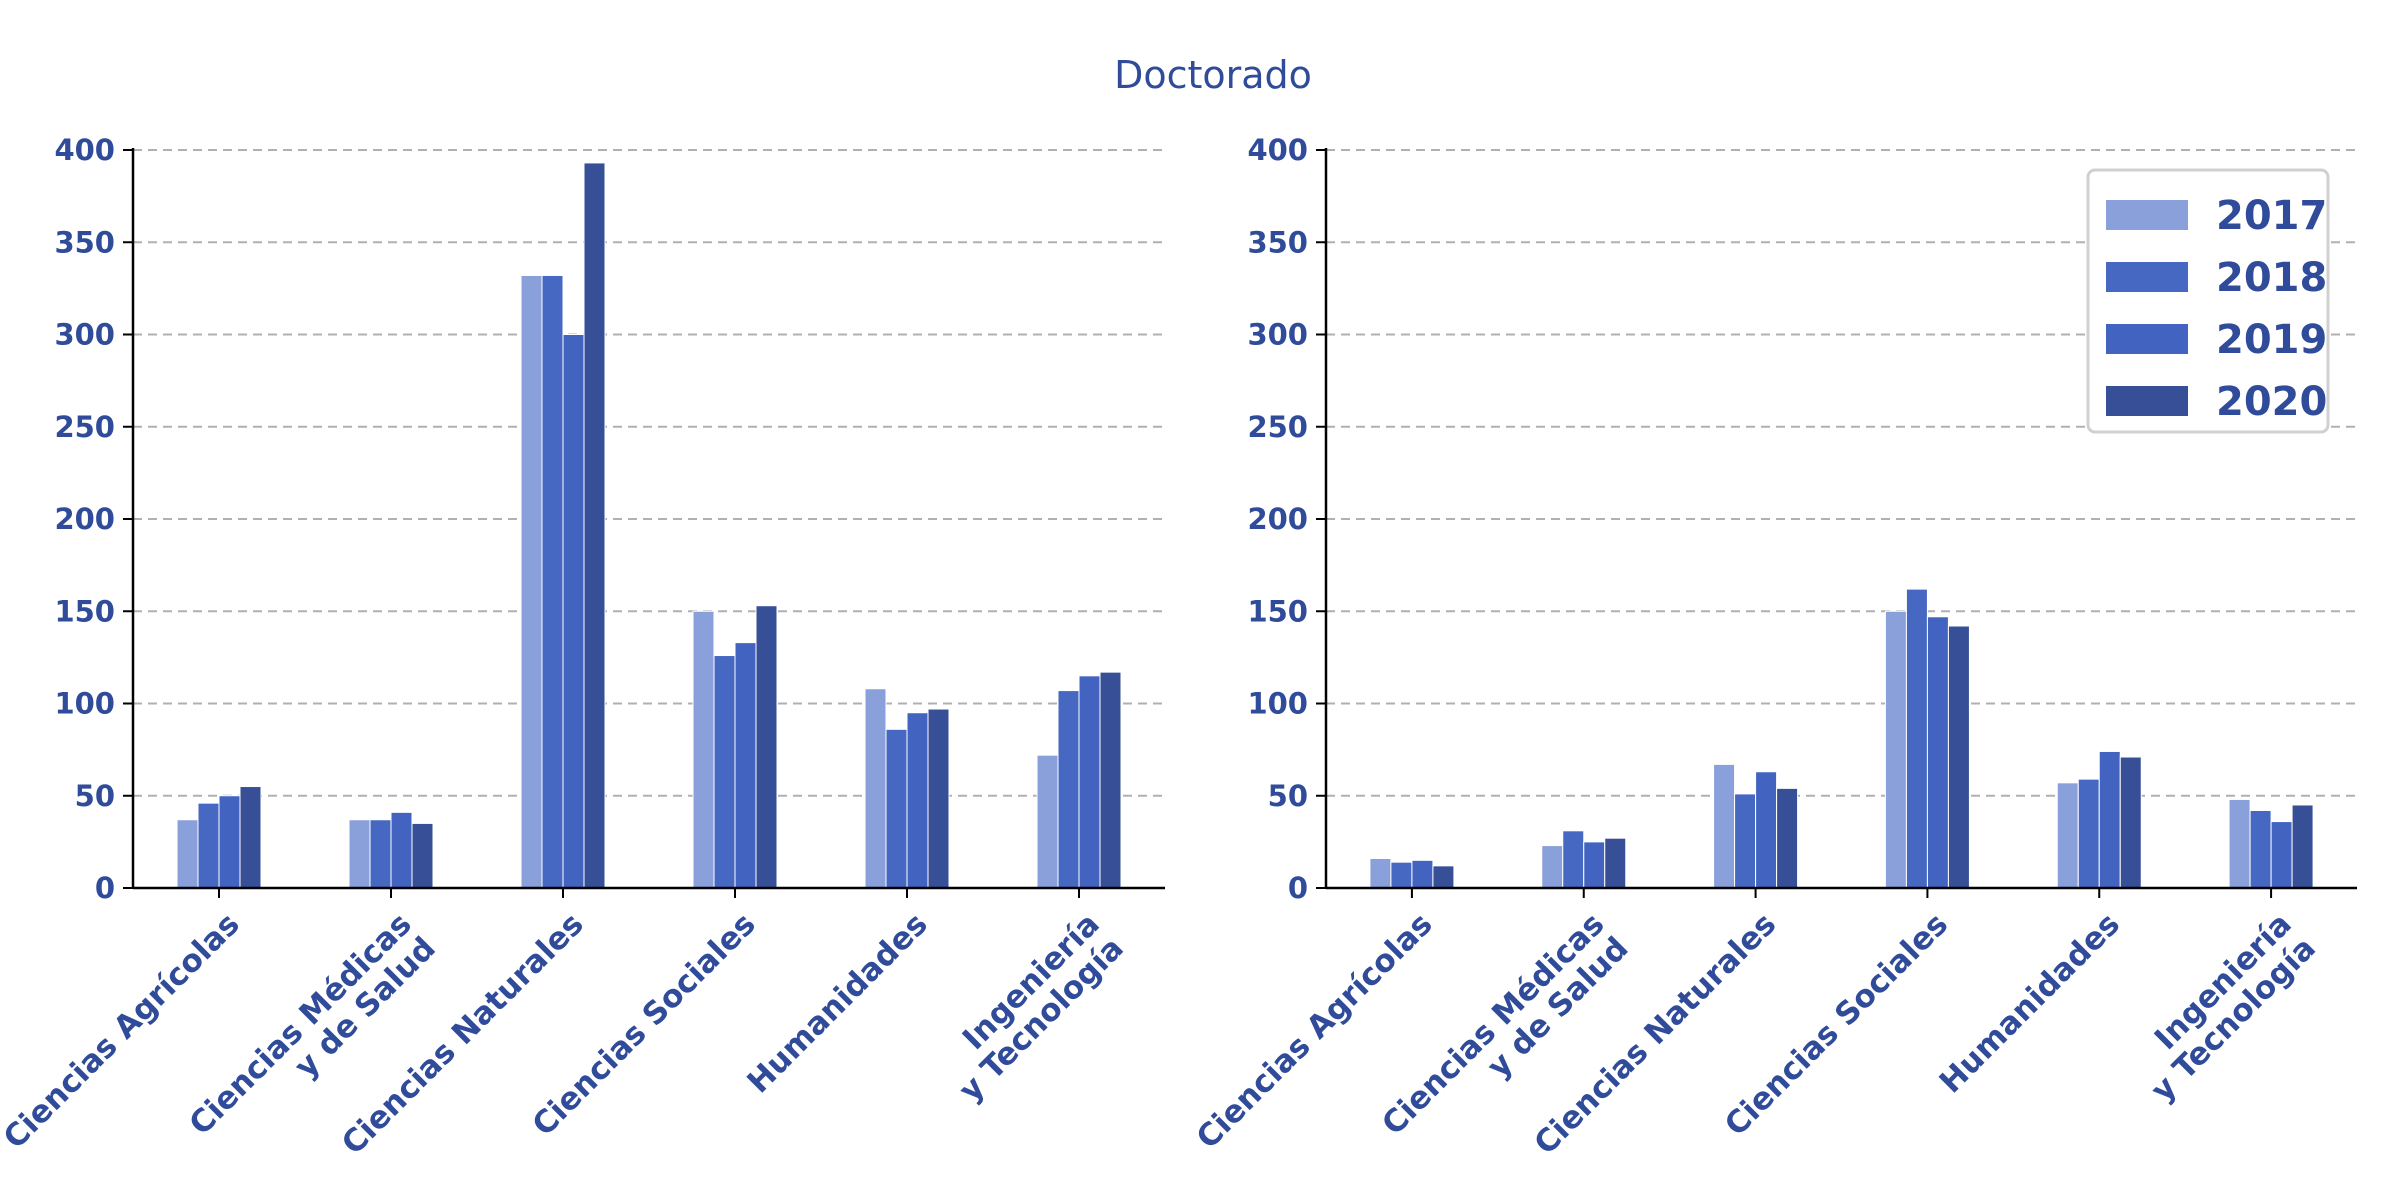  Describe the element at coordinates (2147, 277) in the screenshot. I see `legend-swatch-2018` at that location.